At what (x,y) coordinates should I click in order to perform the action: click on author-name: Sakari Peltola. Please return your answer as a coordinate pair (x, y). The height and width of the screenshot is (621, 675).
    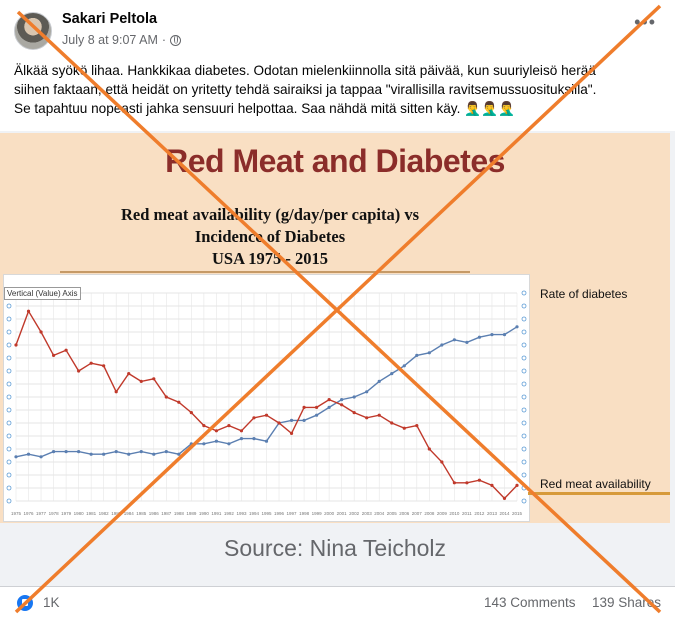
    Looking at the image, I should click on (110, 19).